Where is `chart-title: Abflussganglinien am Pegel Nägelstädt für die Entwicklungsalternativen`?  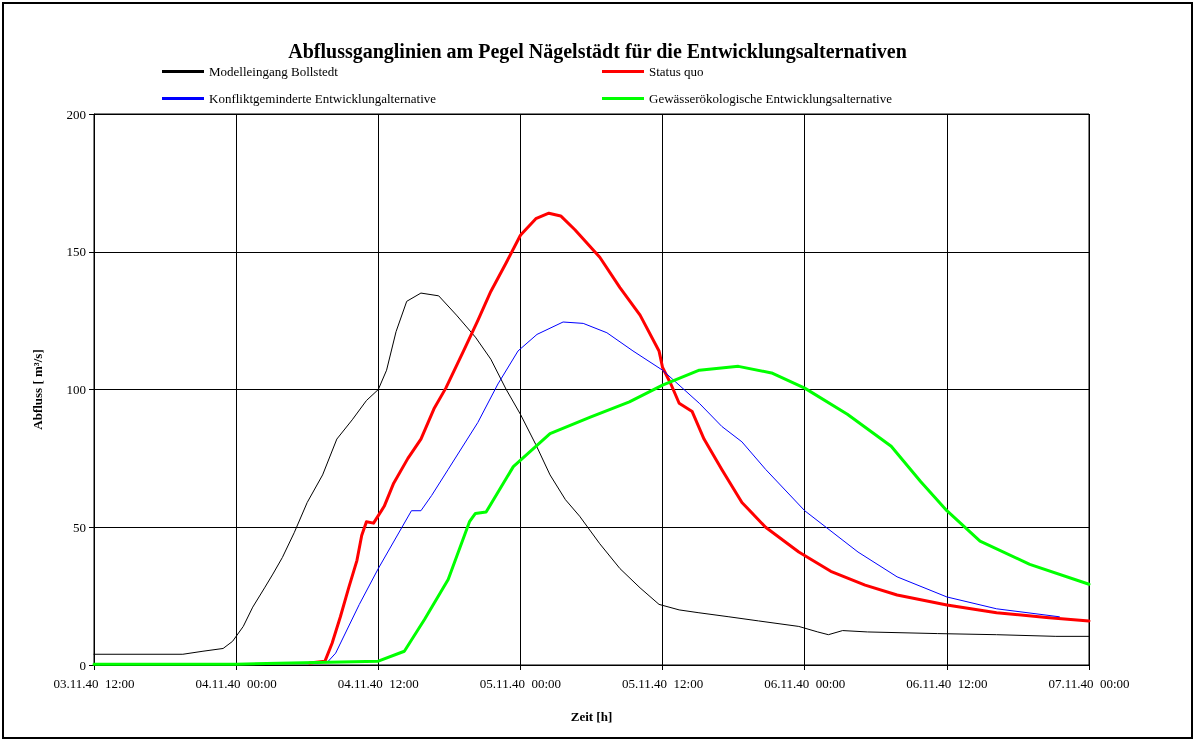 chart-title: Abflussganglinien am Pegel Nägelstädt für die Entwicklungsalternativen is located at coordinates (597, 51).